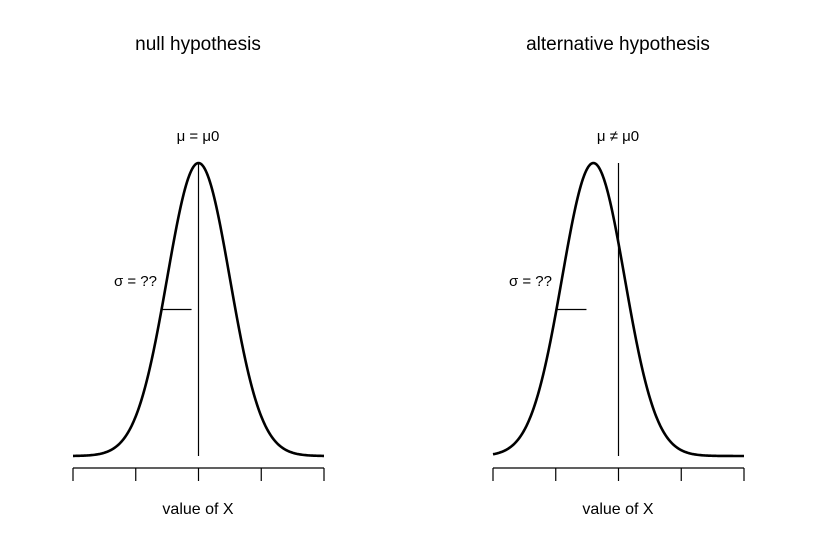 The image size is (832, 544). I want to click on panel-title: alternative hypothesis, so click(618, 44).